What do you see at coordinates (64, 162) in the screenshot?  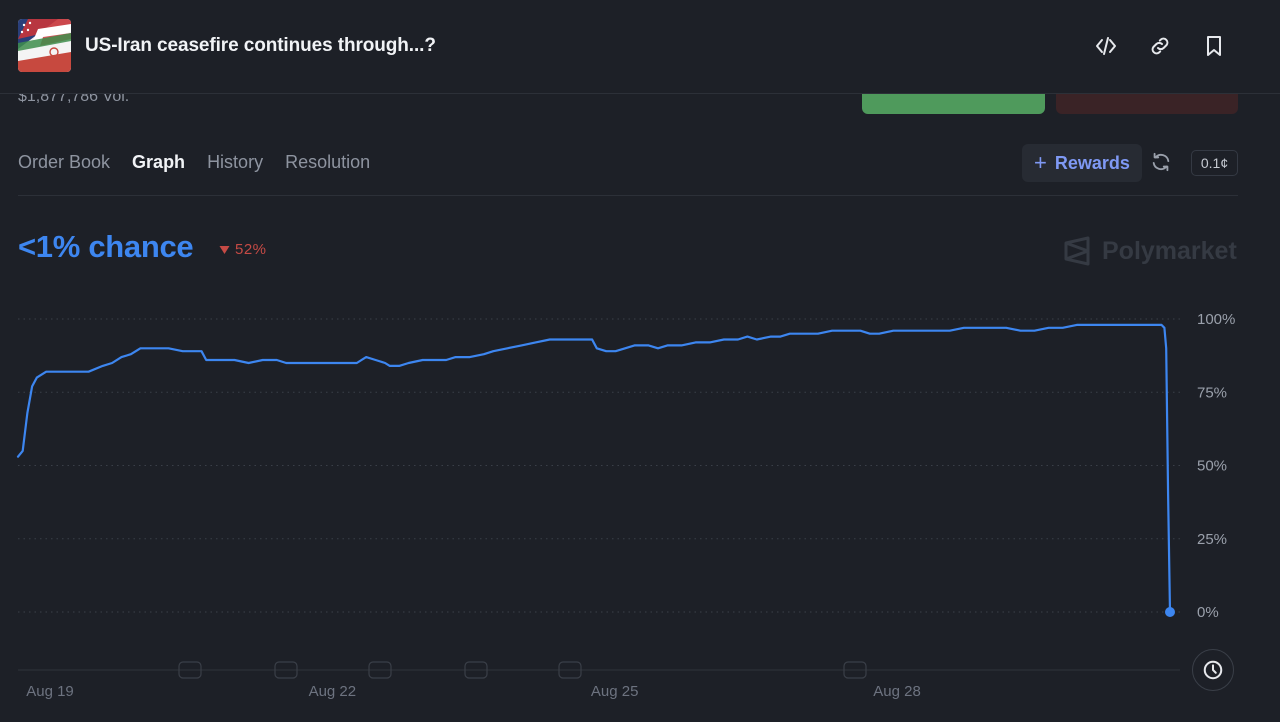 I see `tab-order-book: Order Book` at bounding box center [64, 162].